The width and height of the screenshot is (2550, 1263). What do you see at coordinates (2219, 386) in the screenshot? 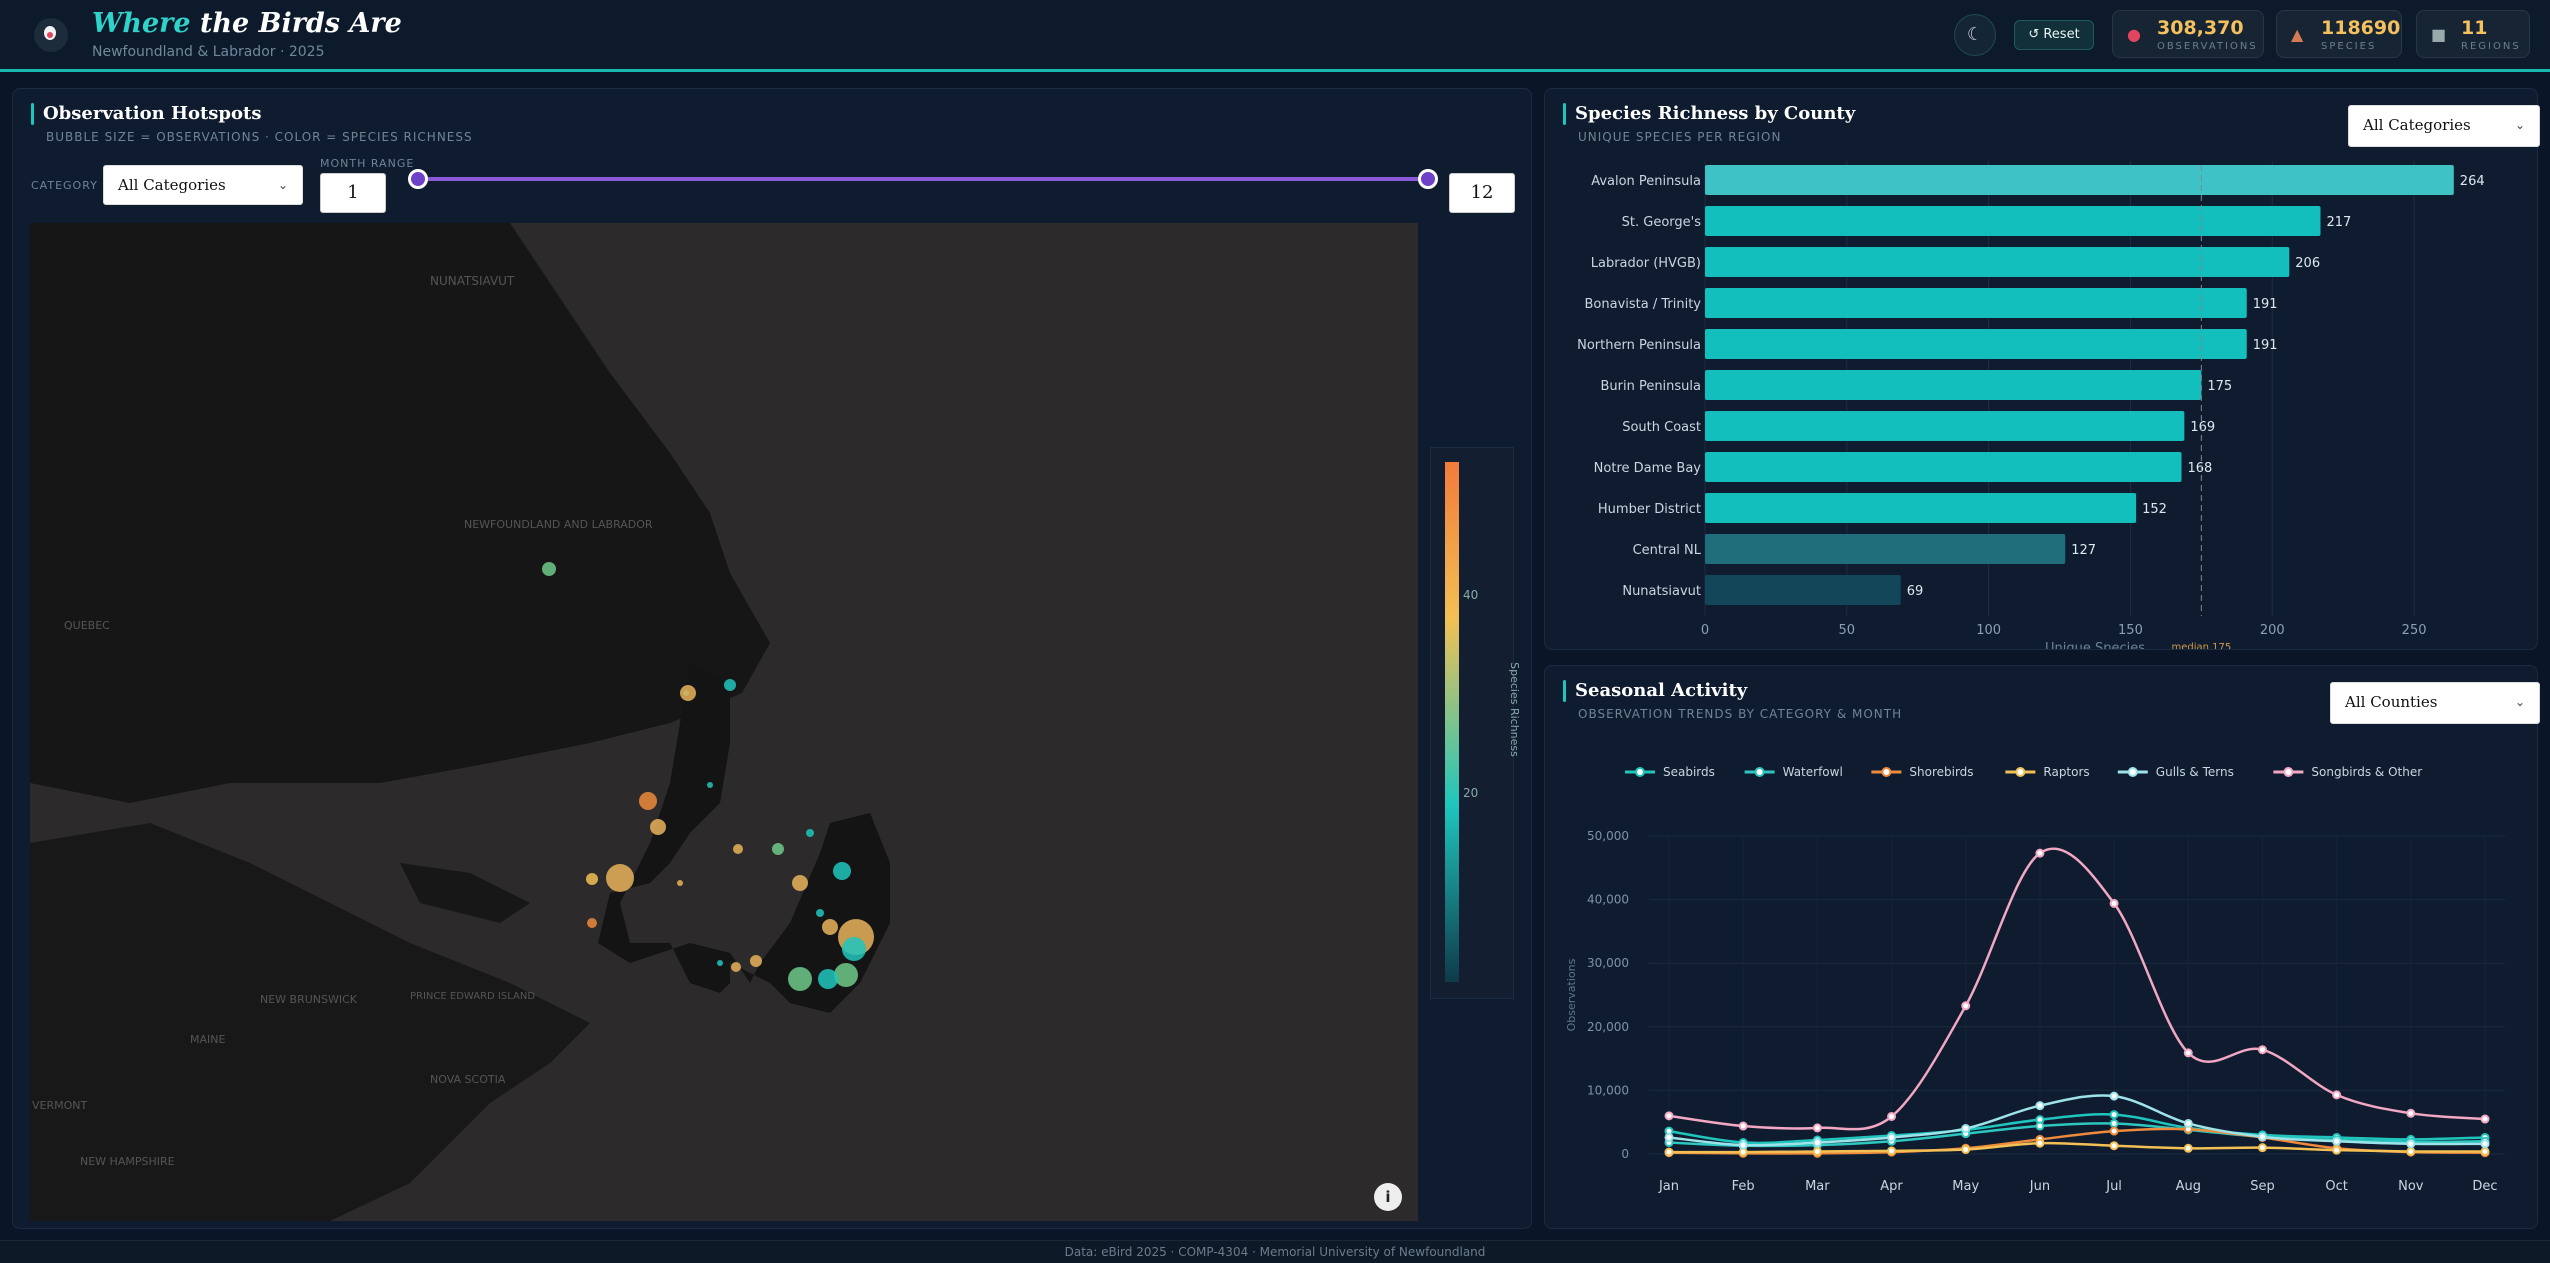
I see `bar-value-label: 175` at bounding box center [2219, 386].